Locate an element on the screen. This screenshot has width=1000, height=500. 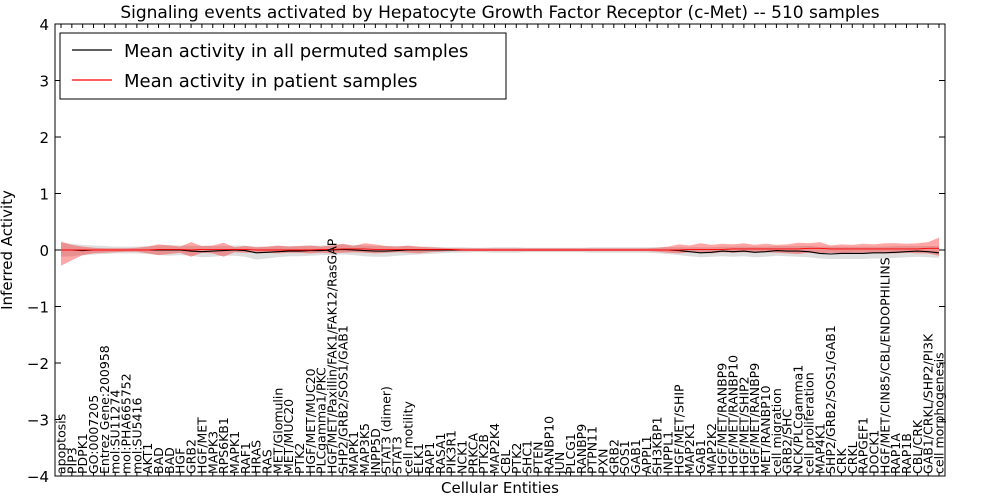
x-tick-label: MET/Glomulin is located at coordinates (277, 431).